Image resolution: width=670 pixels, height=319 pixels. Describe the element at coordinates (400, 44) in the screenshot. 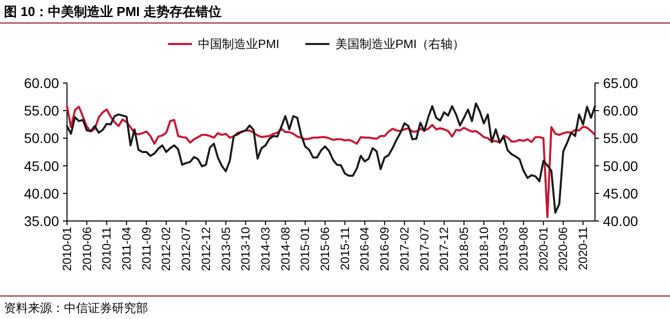

I see `legend-label: 美国制造业PMI（右轴）` at that location.